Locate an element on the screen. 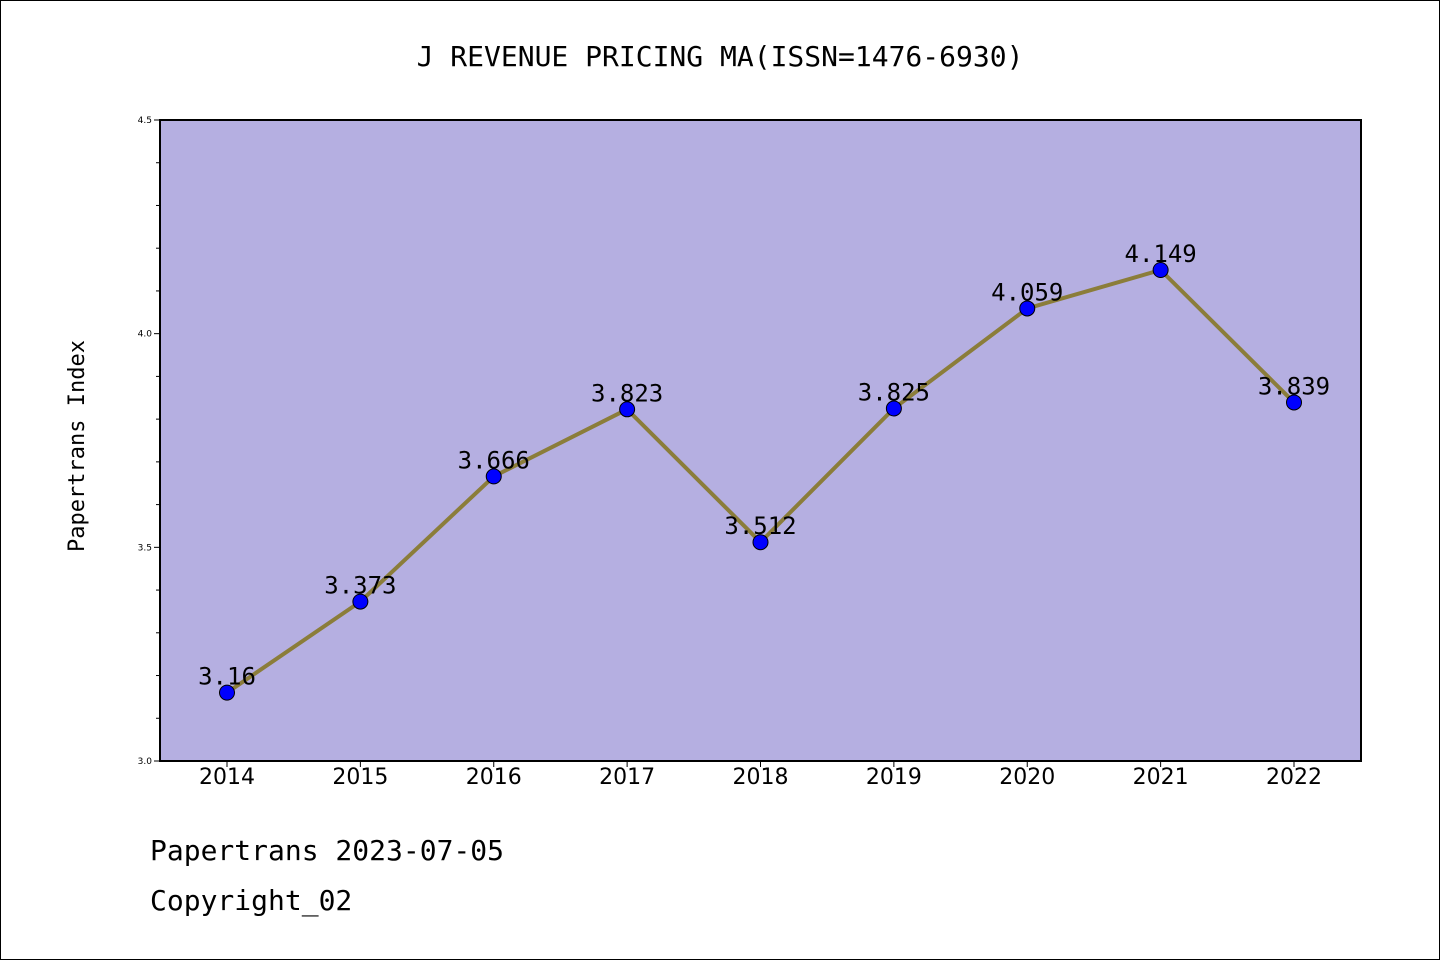 This screenshot has height=960, width=1440. data-label: 4.149 is located at coordinates (1161, 254).